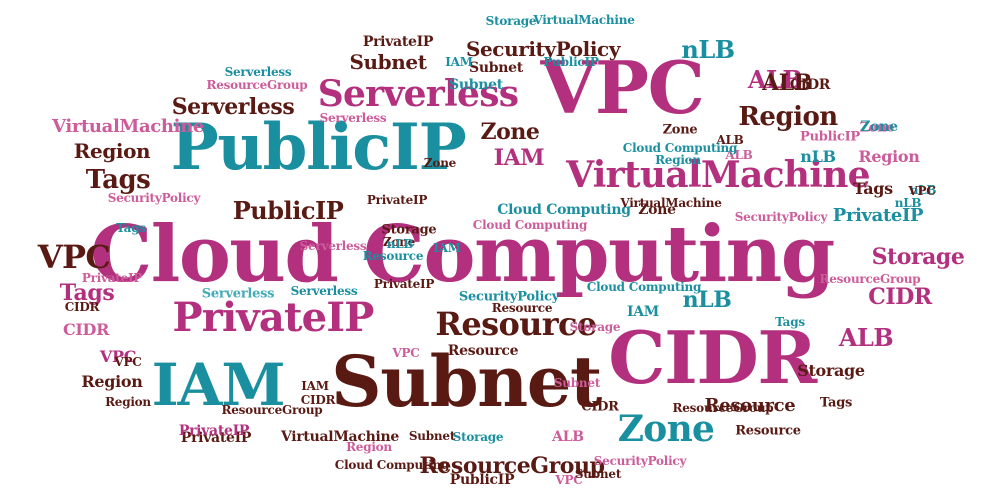 This screenshot has height=501, width=997. Describe the element at coordinates (353, 118) in the screenshot. I see `word-80: Serverless` at that location.